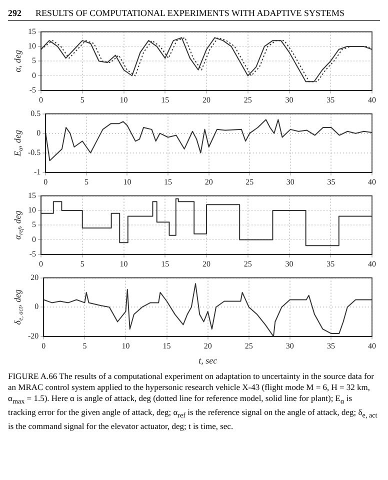  I want to click on y-tick-label: 0.5, so click(35, 113).